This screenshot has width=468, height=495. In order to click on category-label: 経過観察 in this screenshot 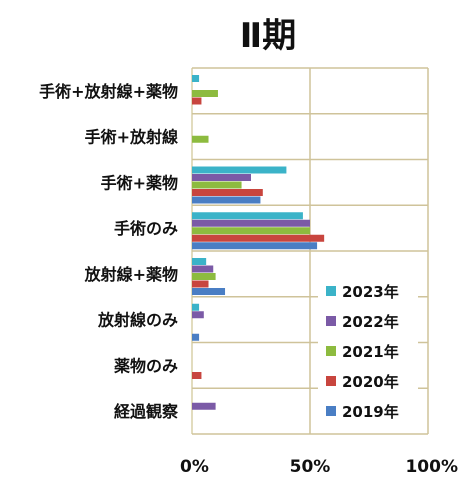, I will do `click(146, 411)`.